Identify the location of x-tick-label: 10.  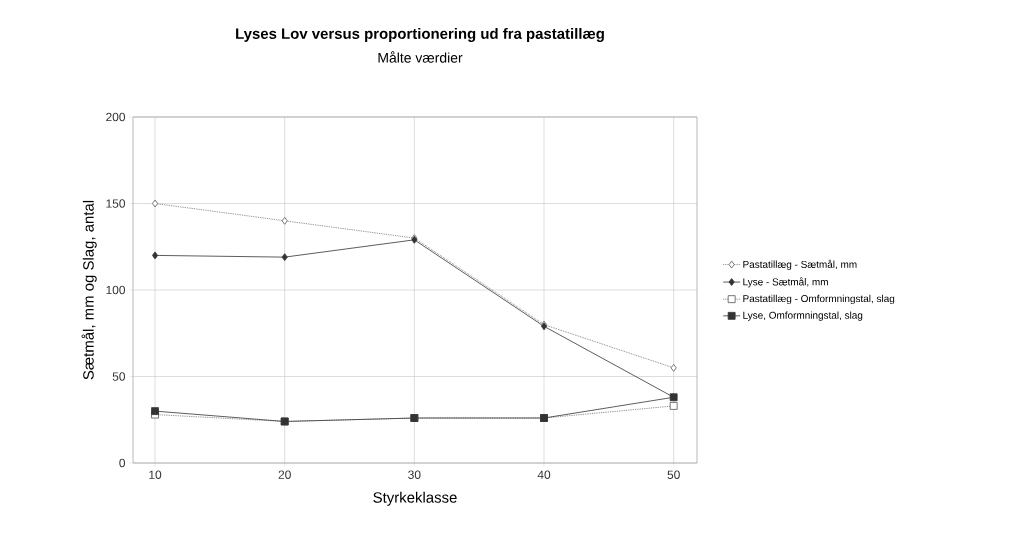
(155, 474).